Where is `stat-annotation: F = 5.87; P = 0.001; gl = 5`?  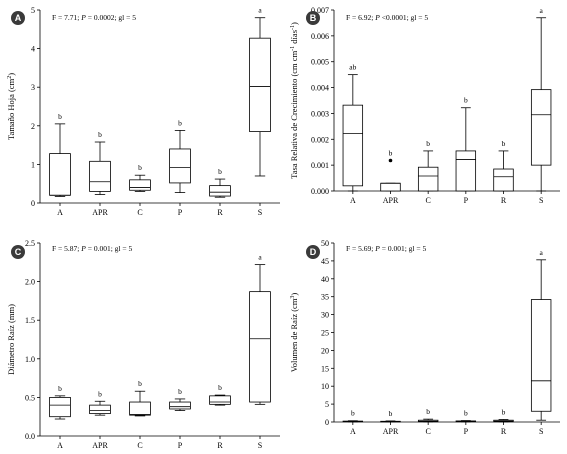
stat-annotation: F = 5.87; P = 0.001; gl = 5 is located at coordinates (92, 248).